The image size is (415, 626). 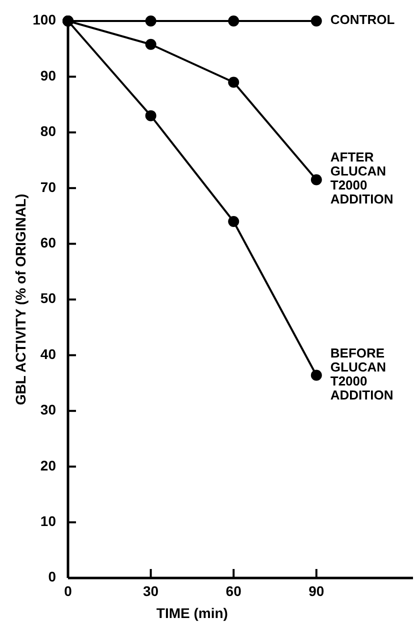 I want to click on x-tick-label: 30, so click(x=151, y=591).